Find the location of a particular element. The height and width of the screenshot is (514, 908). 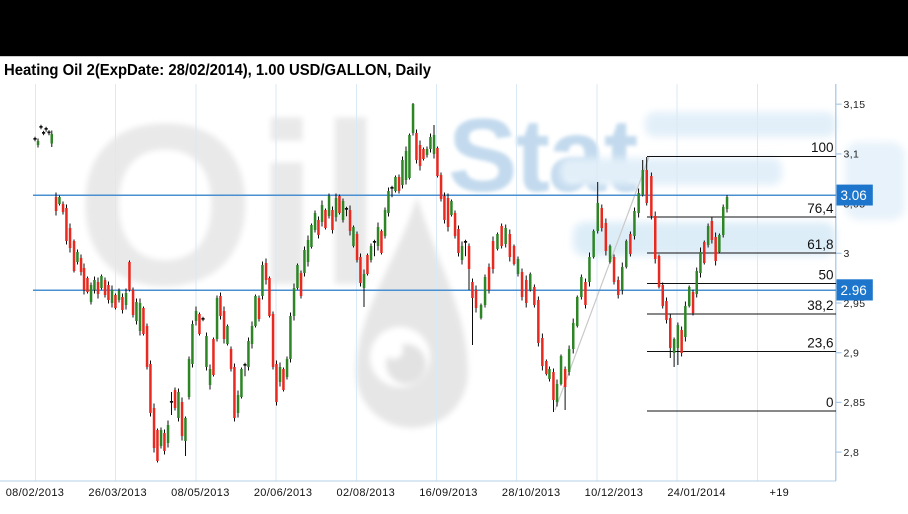

svg-text: 3,1 is located at coordinates (852, 155).